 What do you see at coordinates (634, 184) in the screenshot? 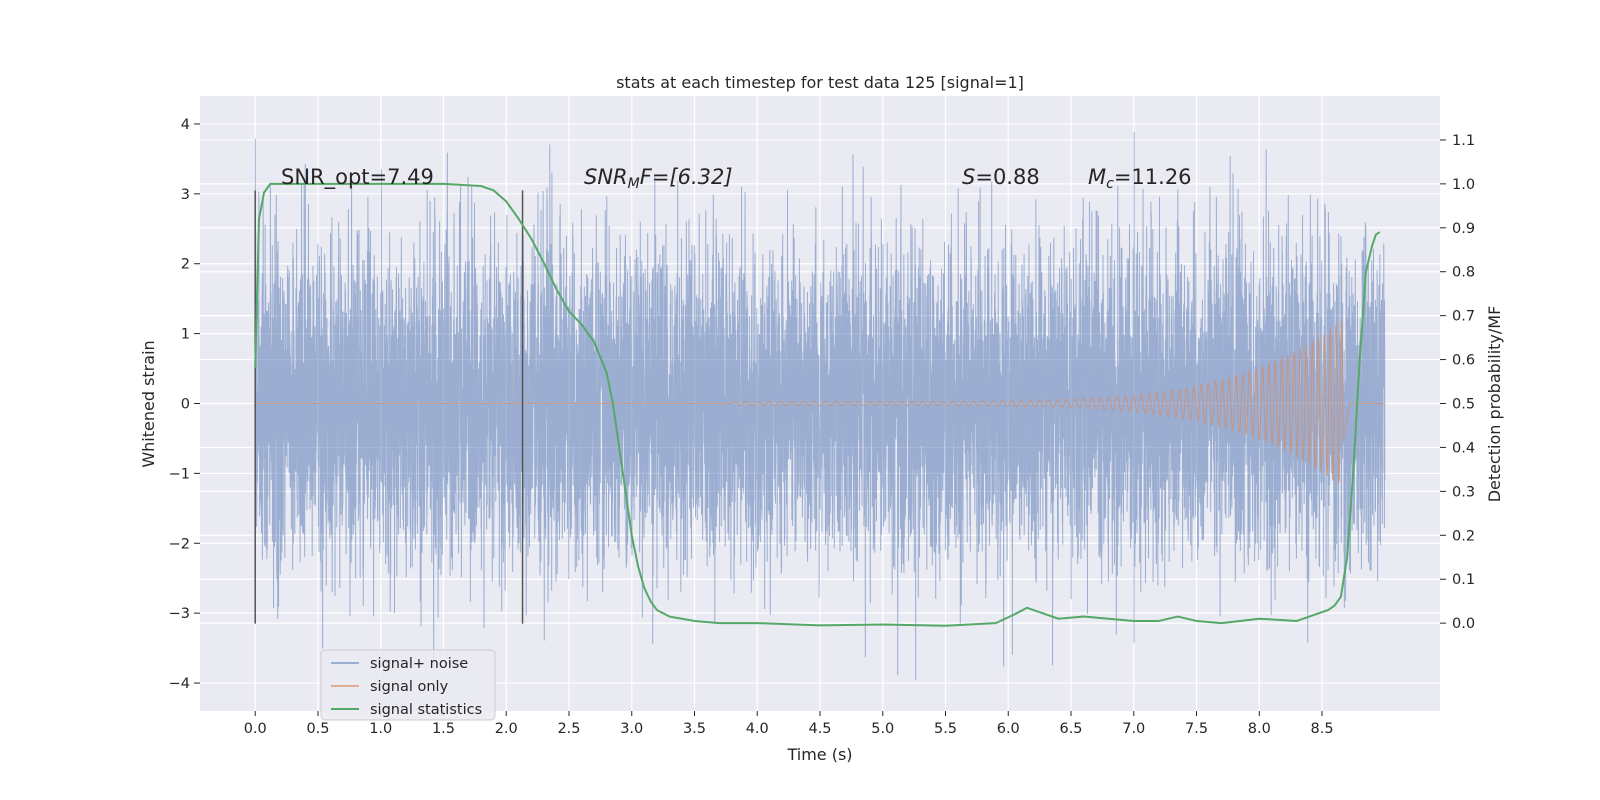
I see `annotation-snr-mf-sub: M` at bounding box center [634, 184].